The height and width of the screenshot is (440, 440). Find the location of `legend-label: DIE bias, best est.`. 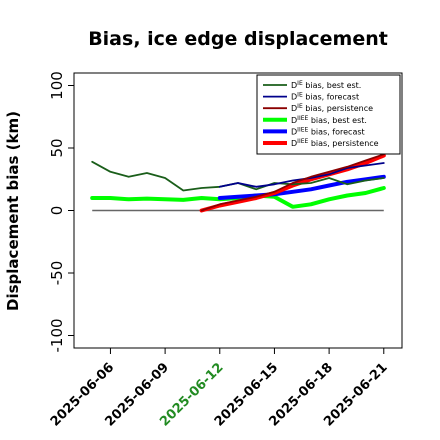

legend-label: DIE bias, best est. is located at coordinates (326, 85).